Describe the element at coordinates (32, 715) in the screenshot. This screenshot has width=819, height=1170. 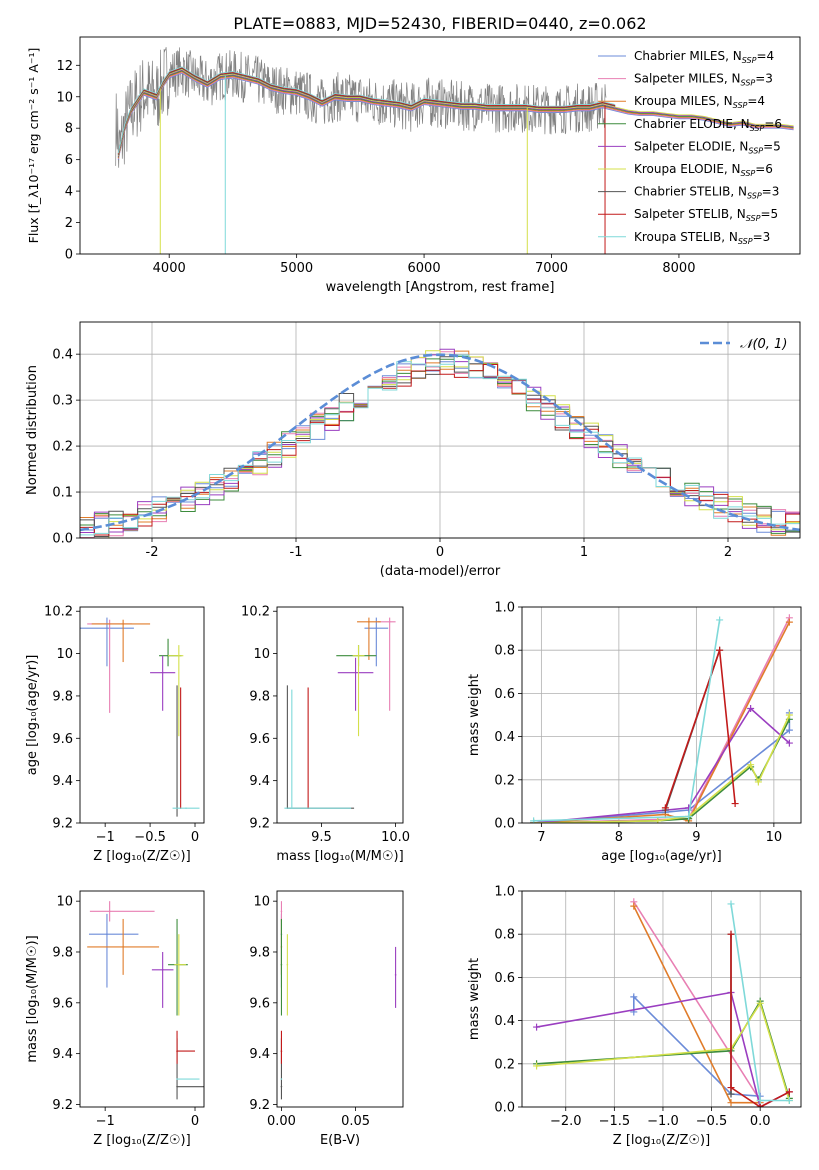
I see `y-axis-label: age [log₁₀(age/yr)]` at that location.